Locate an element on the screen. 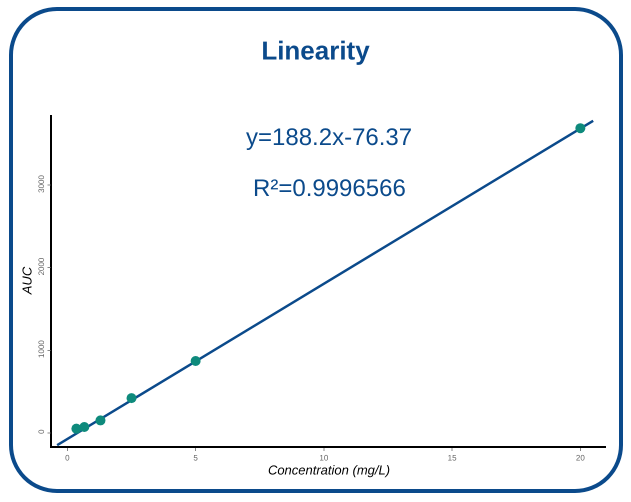 The image size is (631, 502). chart-title: Linearity is located at coordinates (315, 50).